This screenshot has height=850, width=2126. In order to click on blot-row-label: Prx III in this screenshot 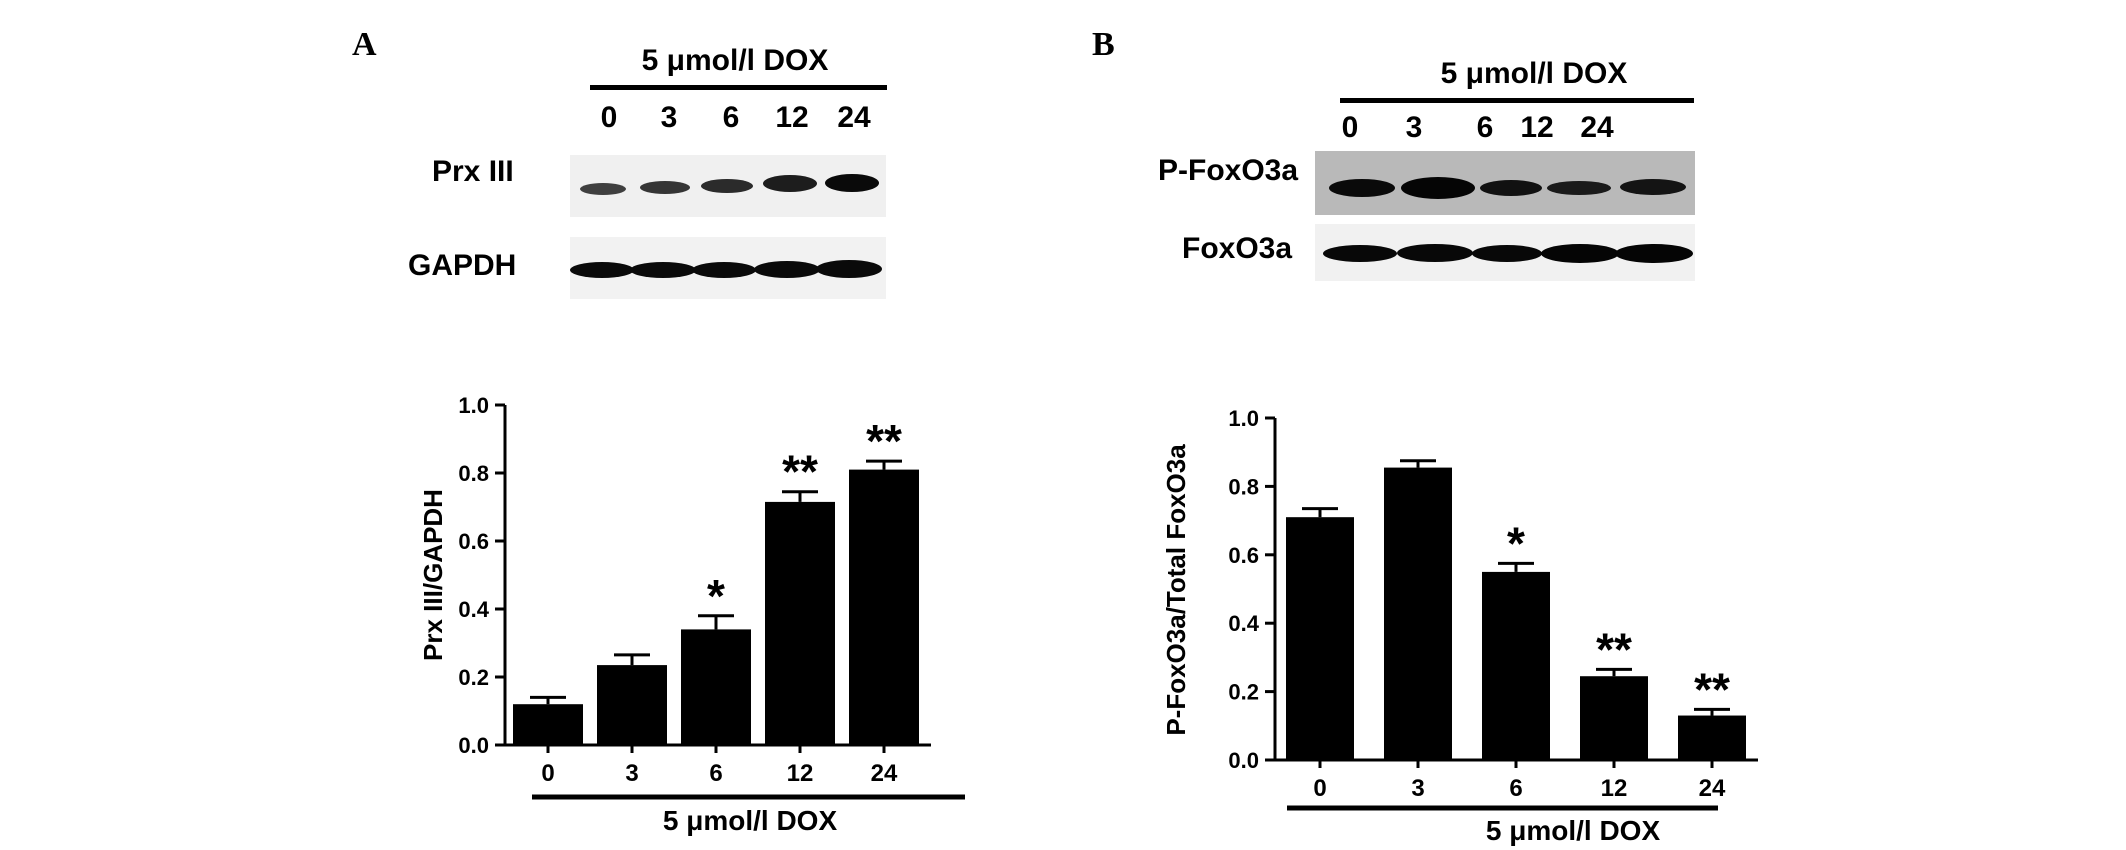, I will do `click(473, 171)`.